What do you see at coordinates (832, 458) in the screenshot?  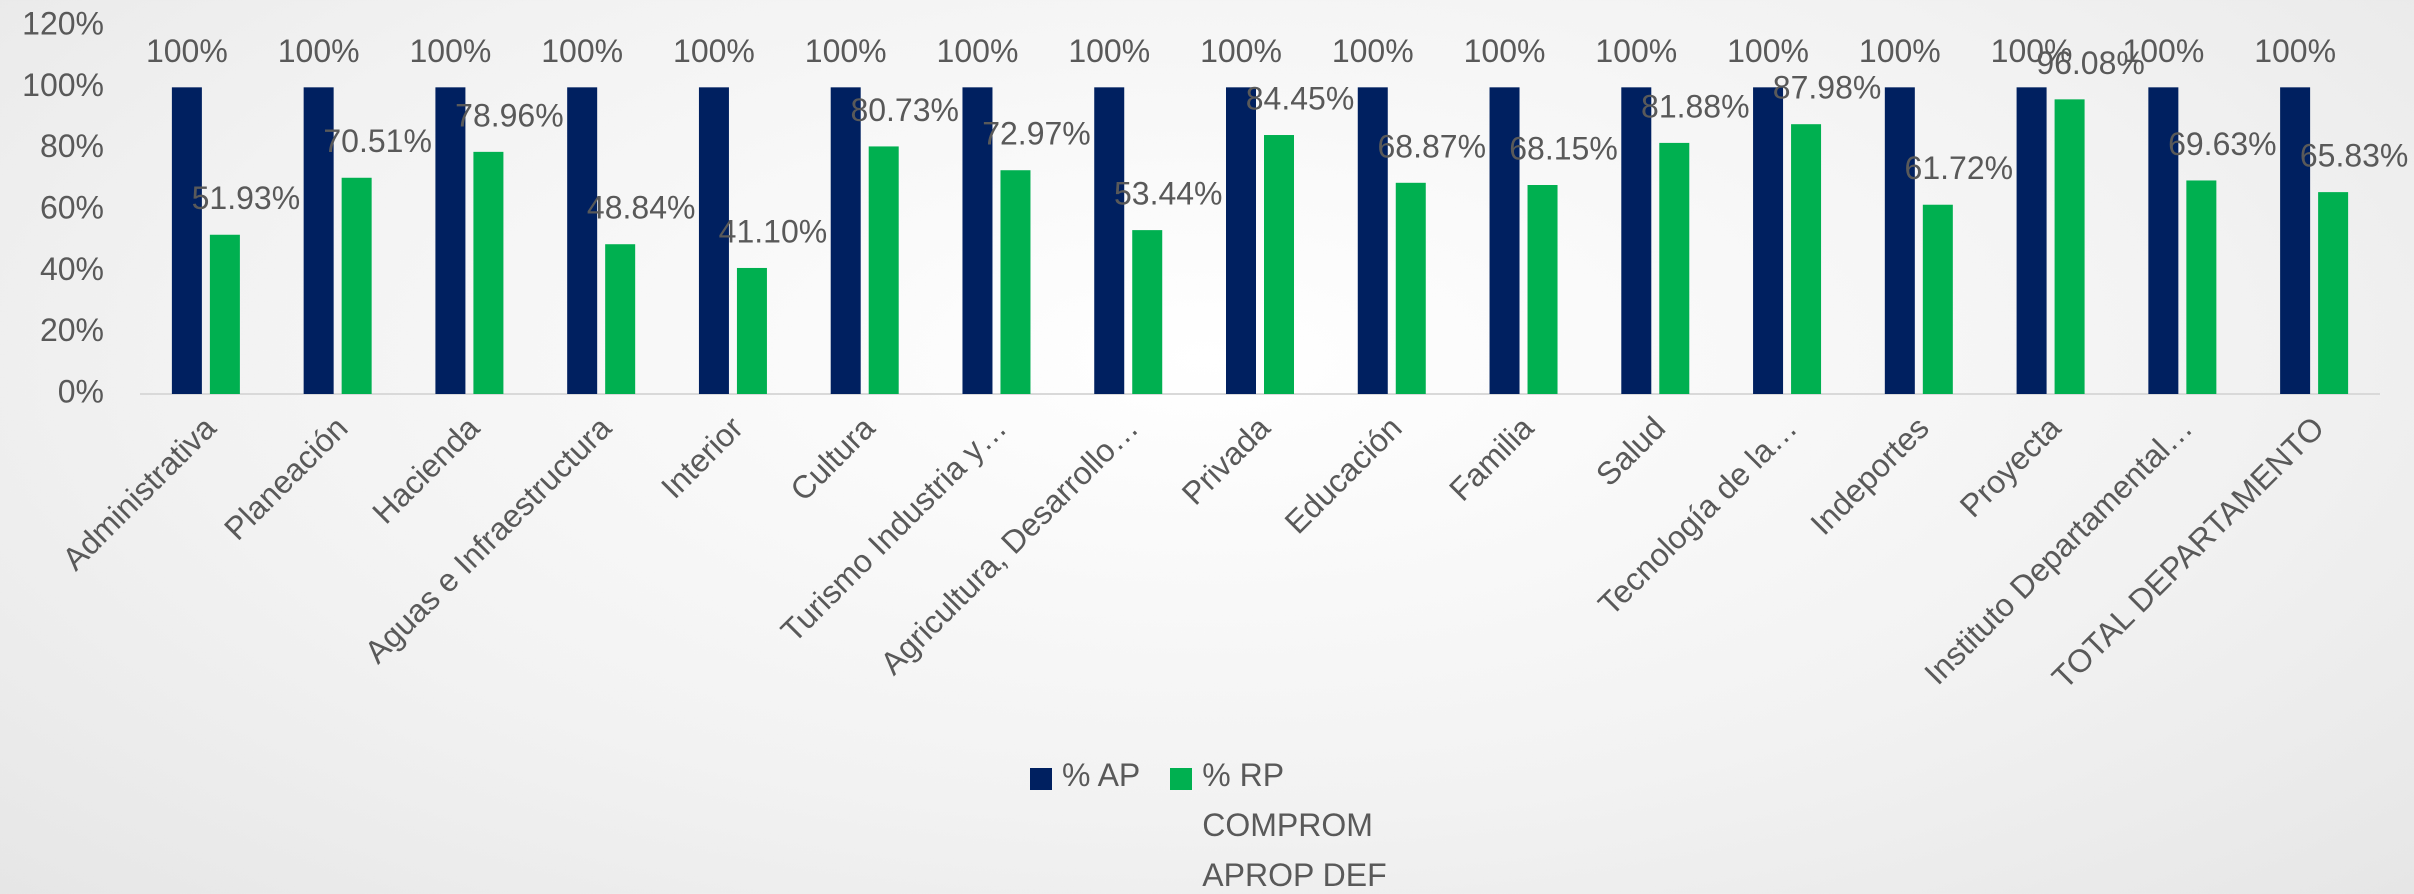 I see `x-tick-label: Cultura` at bounding box center [832, 458].